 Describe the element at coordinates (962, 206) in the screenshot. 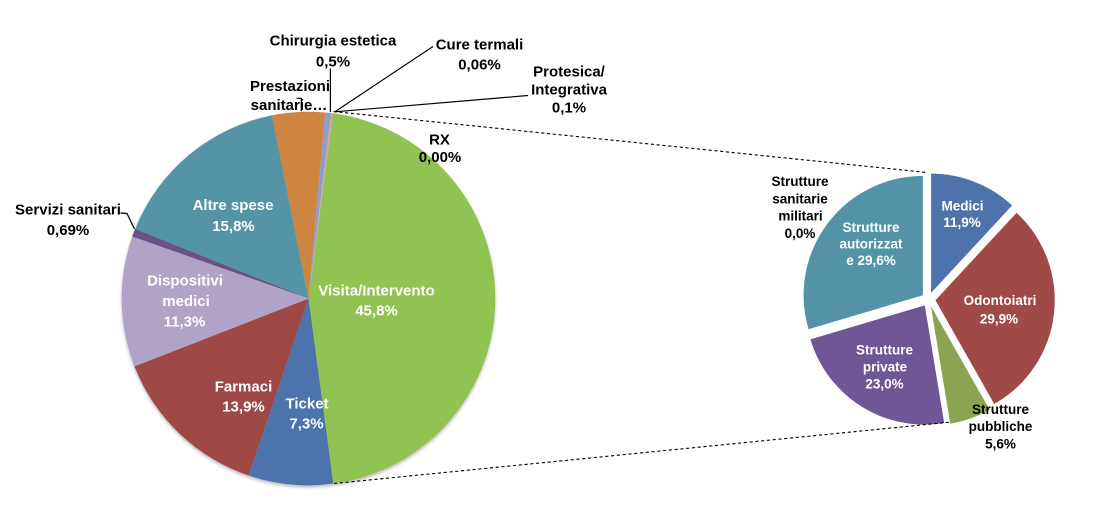

I see `svg-text: Medici` at that location.